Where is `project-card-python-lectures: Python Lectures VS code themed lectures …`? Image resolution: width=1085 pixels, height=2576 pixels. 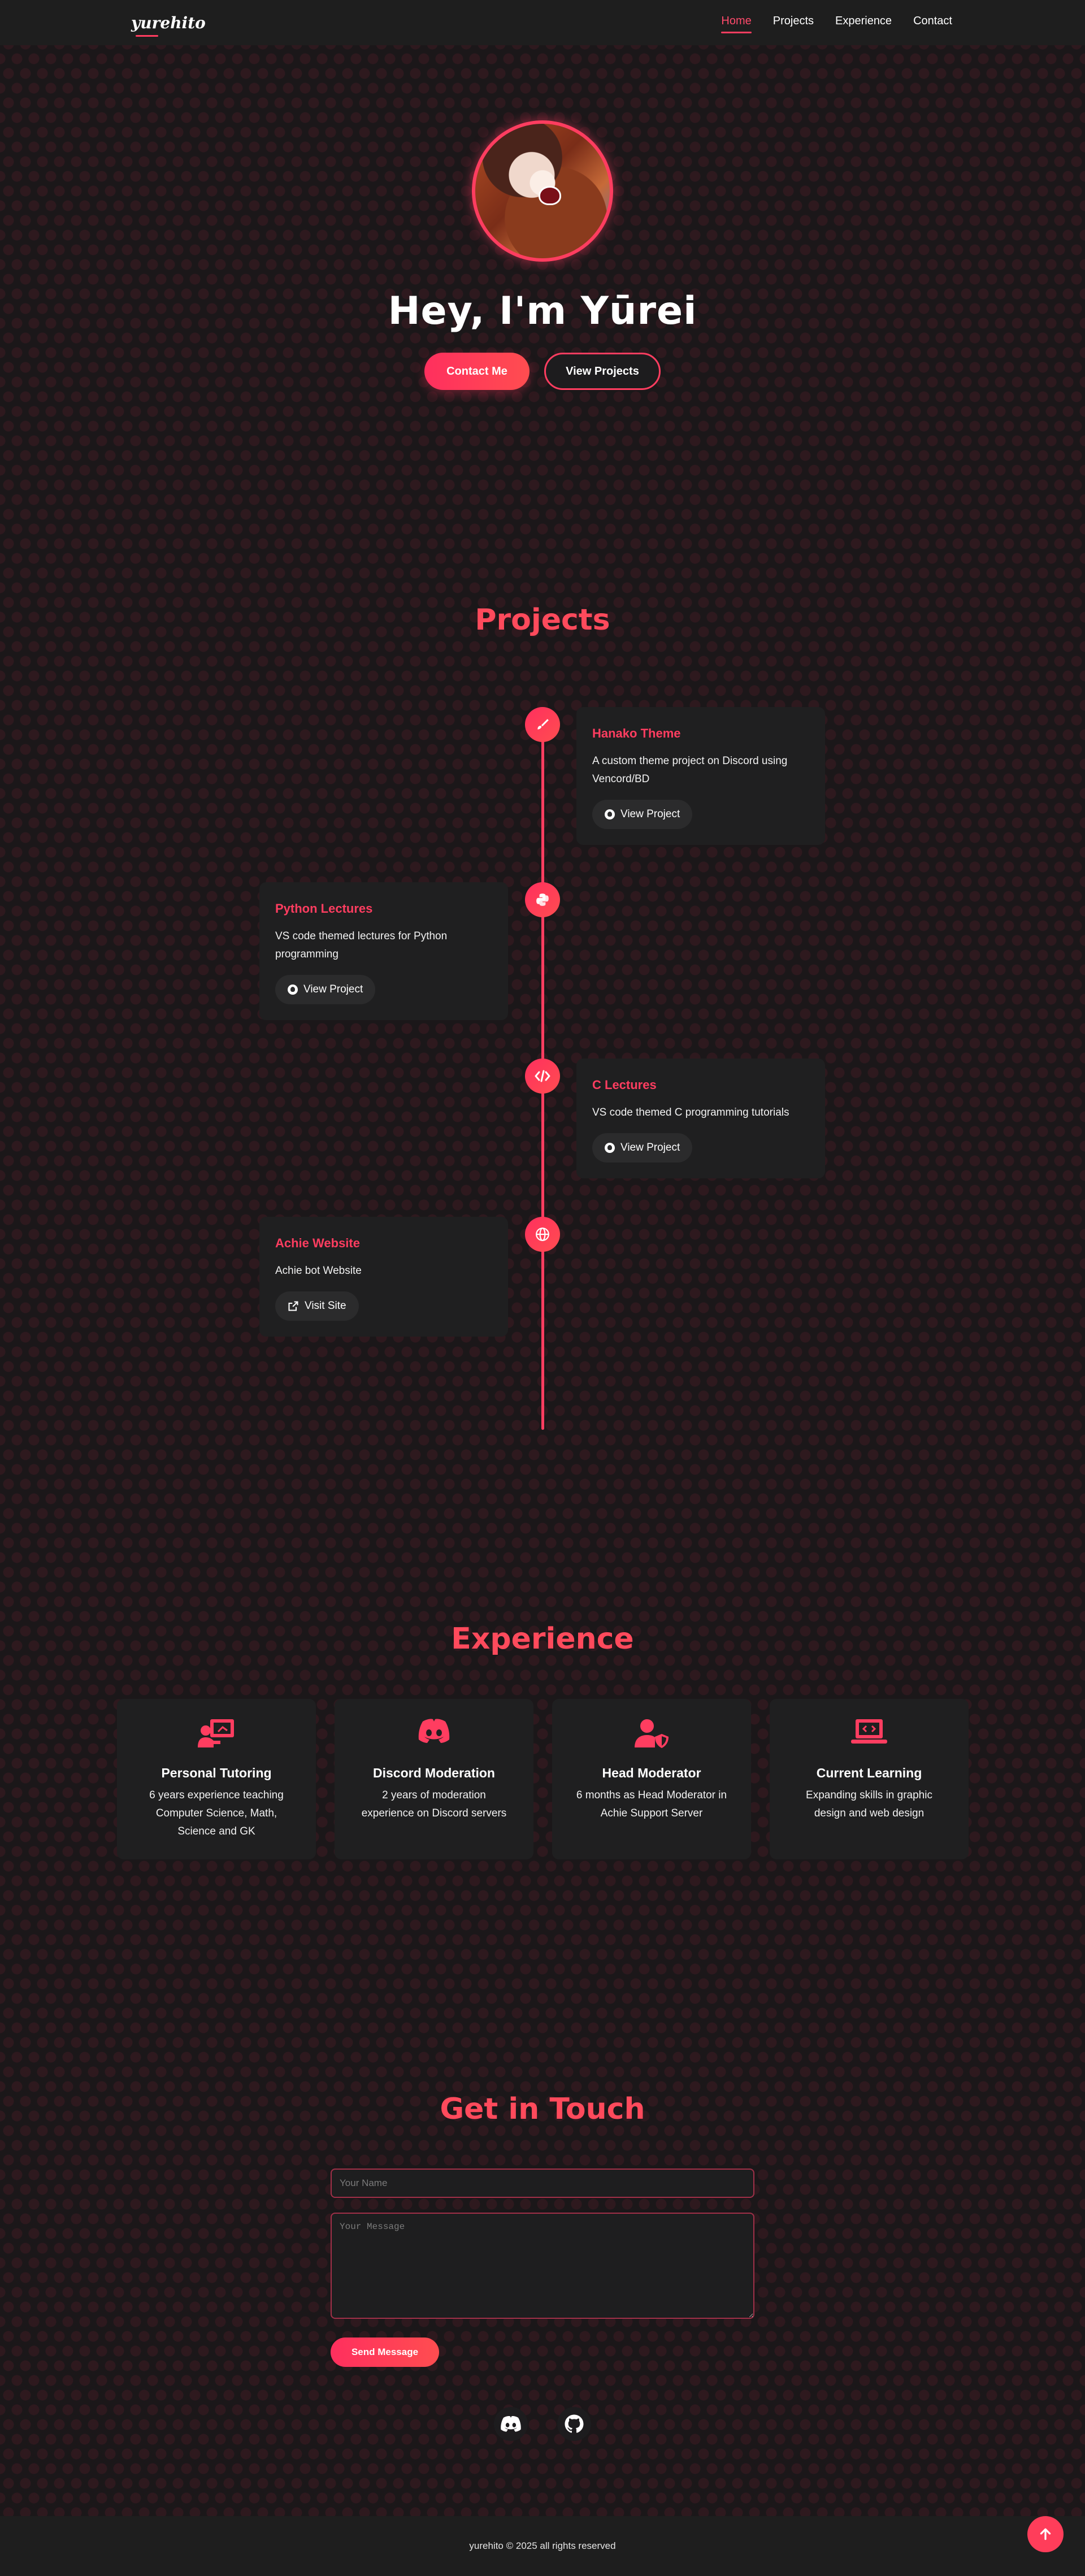
project-card-python-lectures: Python Lectures VS code themed lectures … is located at coordinates (383, 951).